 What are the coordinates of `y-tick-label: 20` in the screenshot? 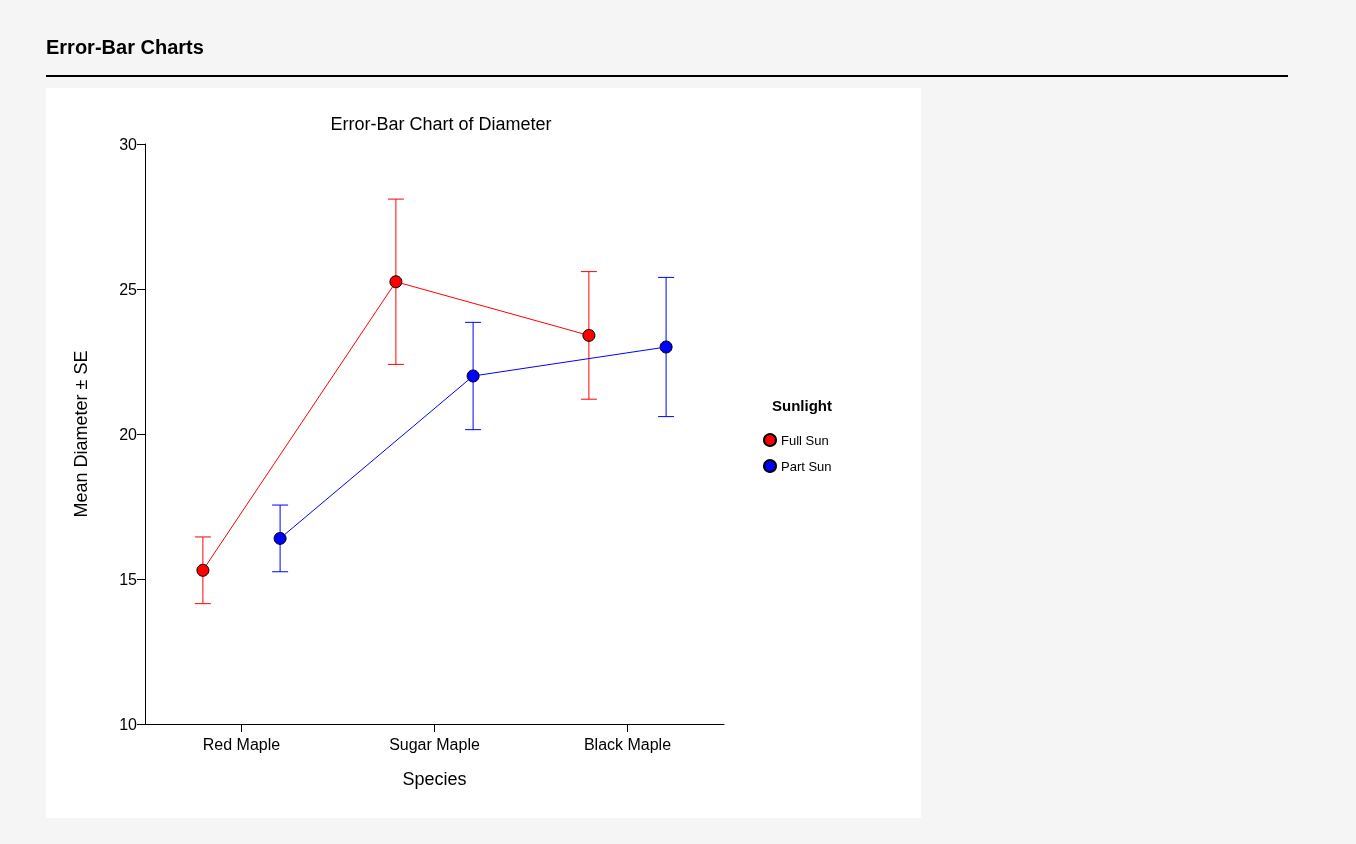 It's located at (128, 434).